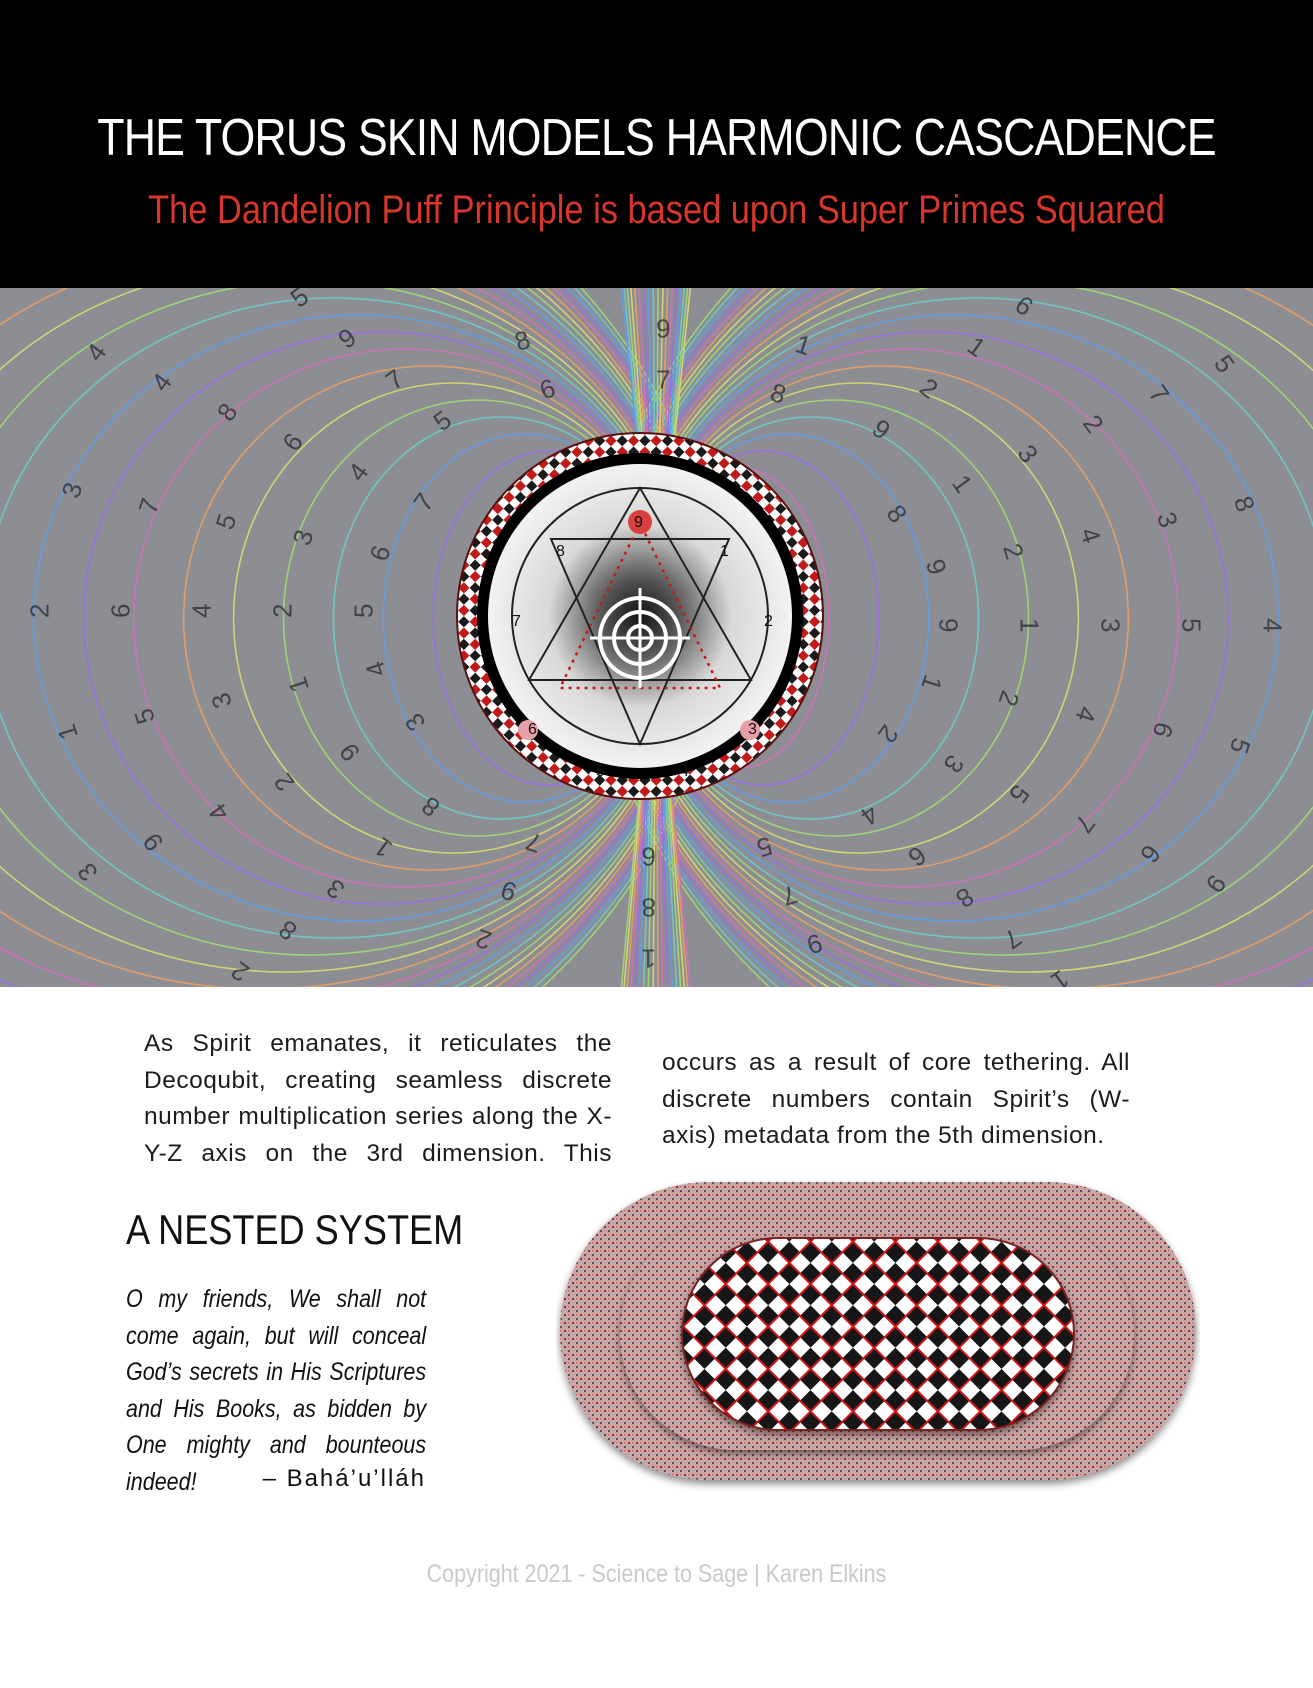  Describe the element at coordinates (724, 551) in the screenshot. I see `vortex-label: 1` at that location.